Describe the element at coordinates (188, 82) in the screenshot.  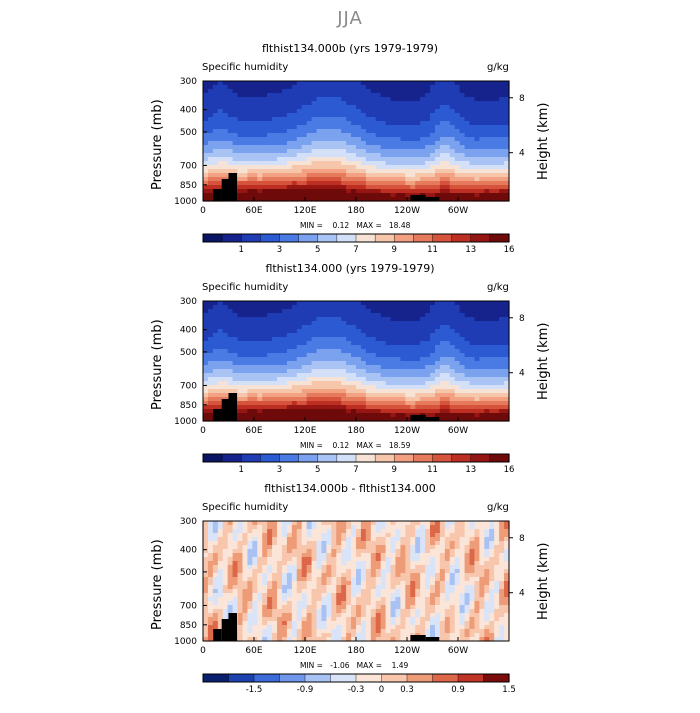
I see `y-tick-label: 300` at that location.